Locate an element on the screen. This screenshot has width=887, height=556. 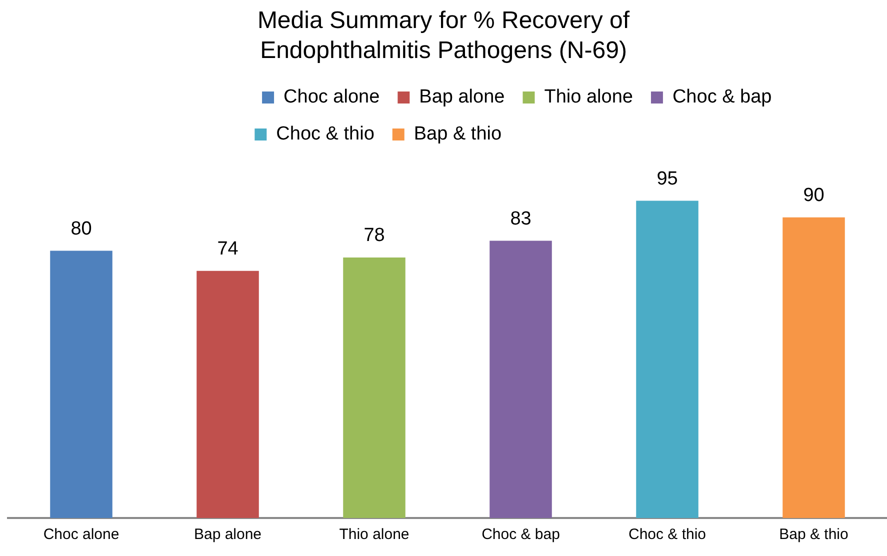
data-label: 83 is located at coordinates (521, 219).